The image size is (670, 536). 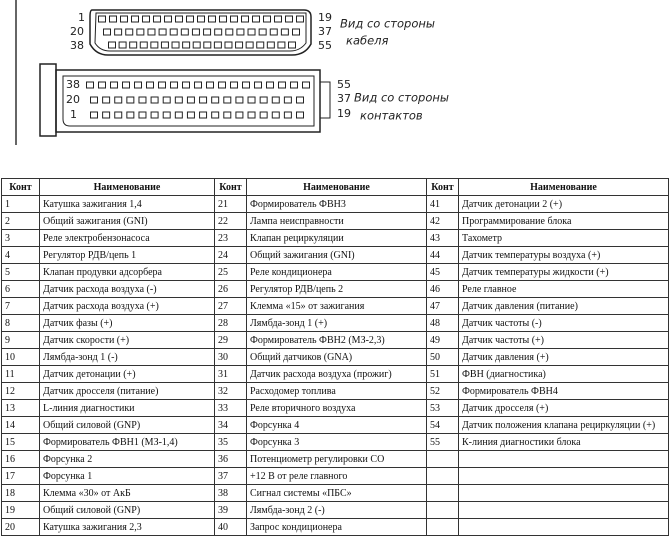 I want to click on name-cell: Датчик фазы (+), so click(x=127, y=323).